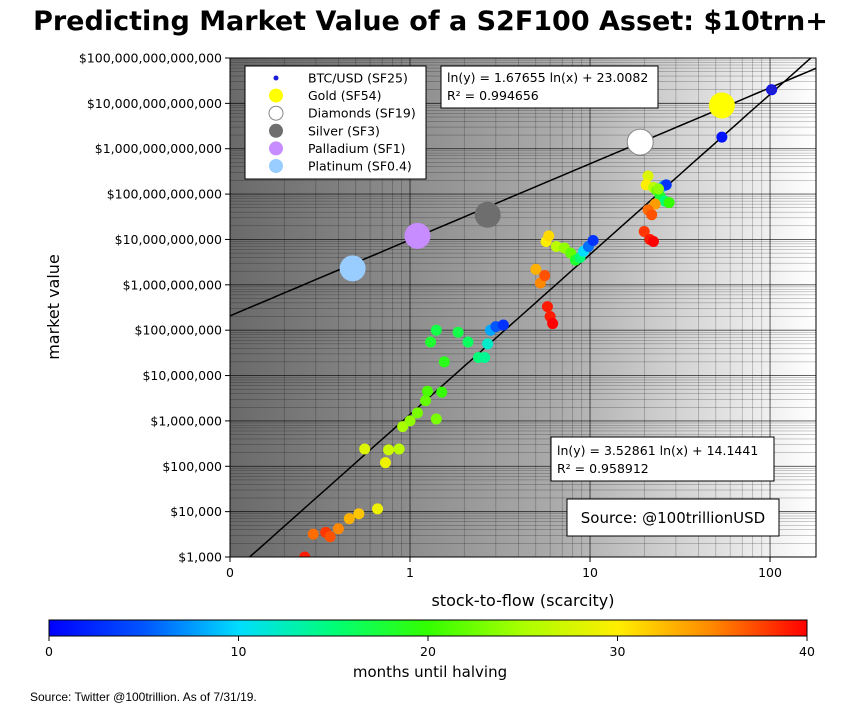  Describe the element at coordinates (493, 95) in the screenshot. I see `fit-upper-r2: R² = 0.994656` at that location.